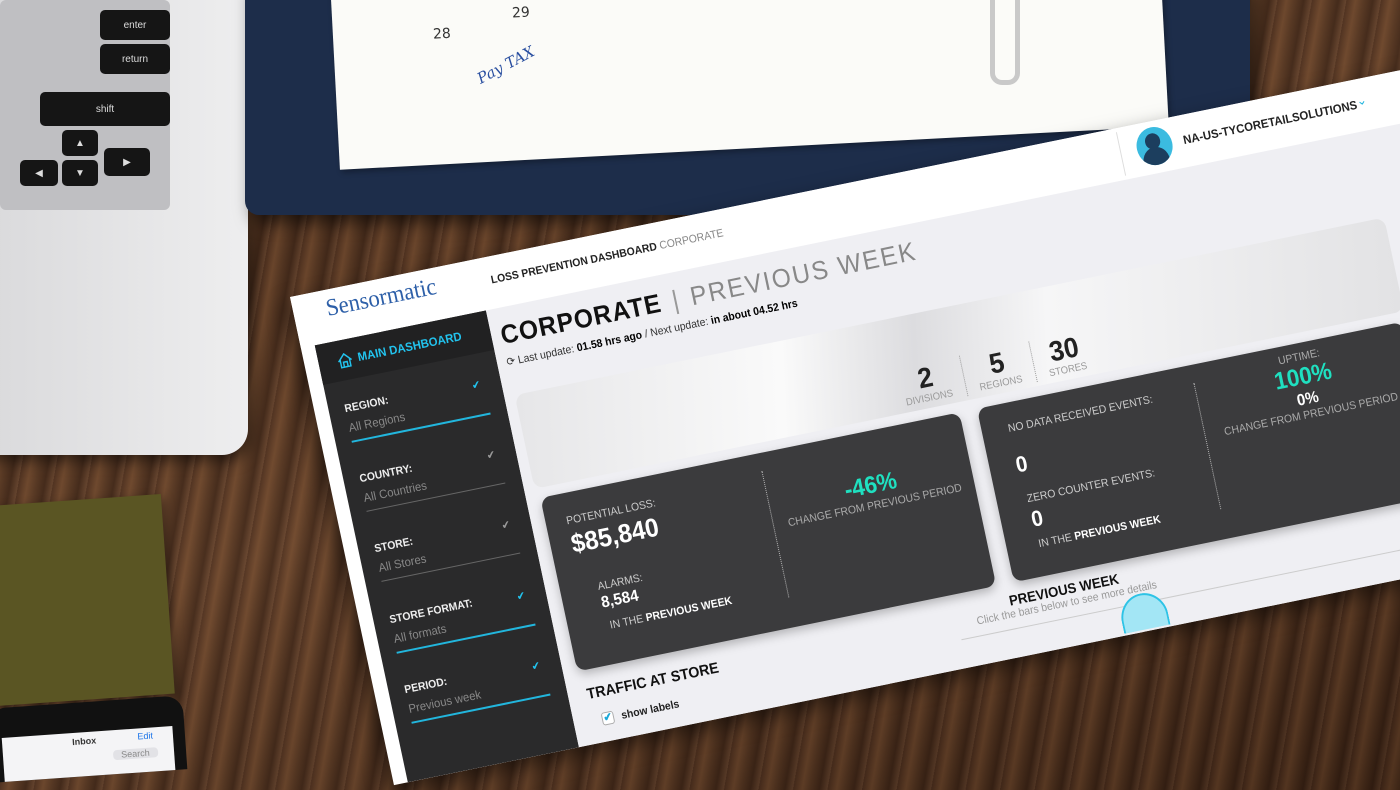  I want to click on divider, so click(1121, 154).